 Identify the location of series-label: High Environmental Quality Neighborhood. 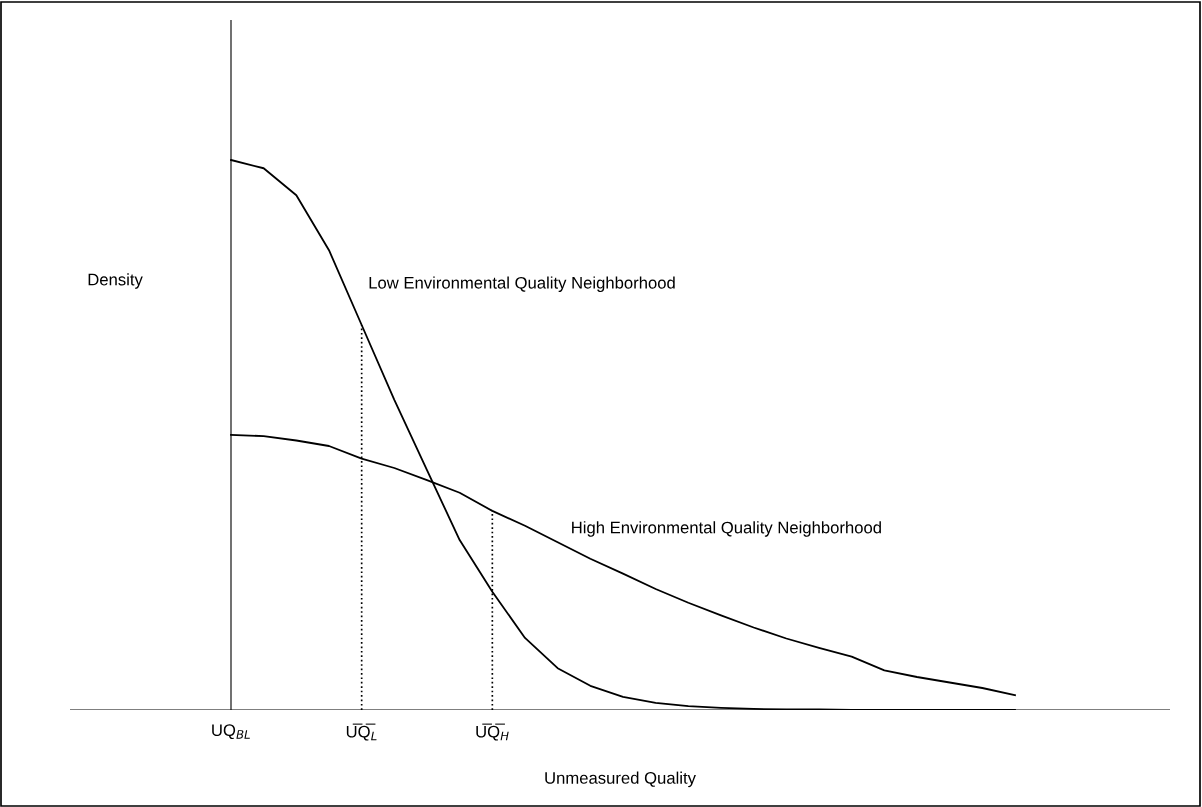
(726, 529).